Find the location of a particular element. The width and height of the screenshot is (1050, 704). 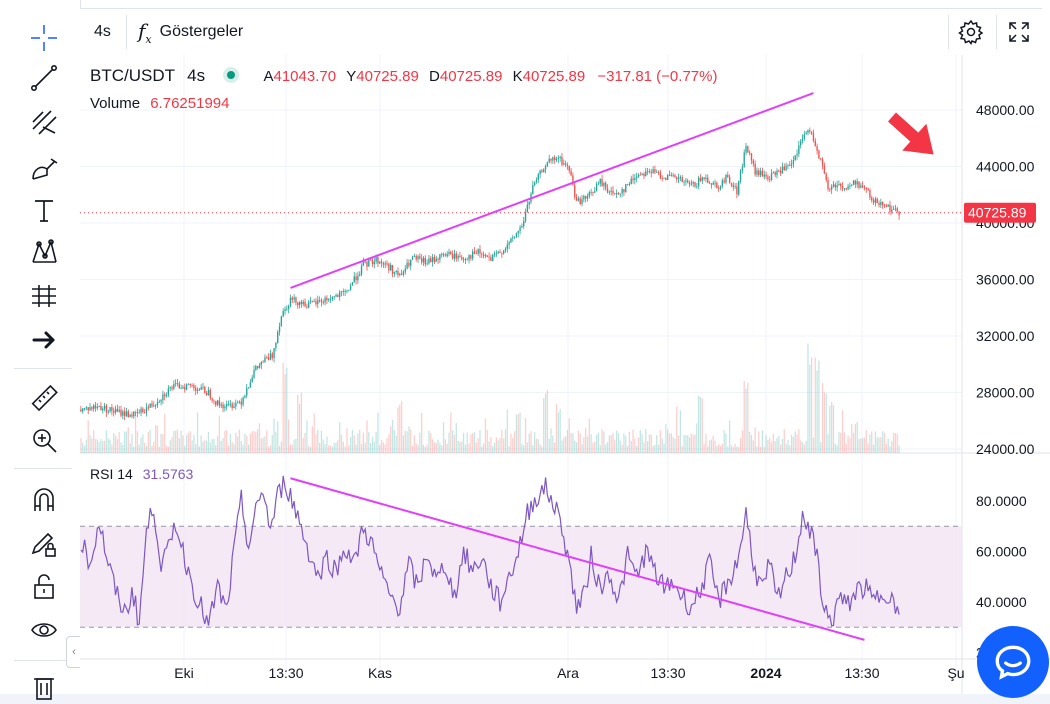

text-icon is located at coordinates (44, 210).